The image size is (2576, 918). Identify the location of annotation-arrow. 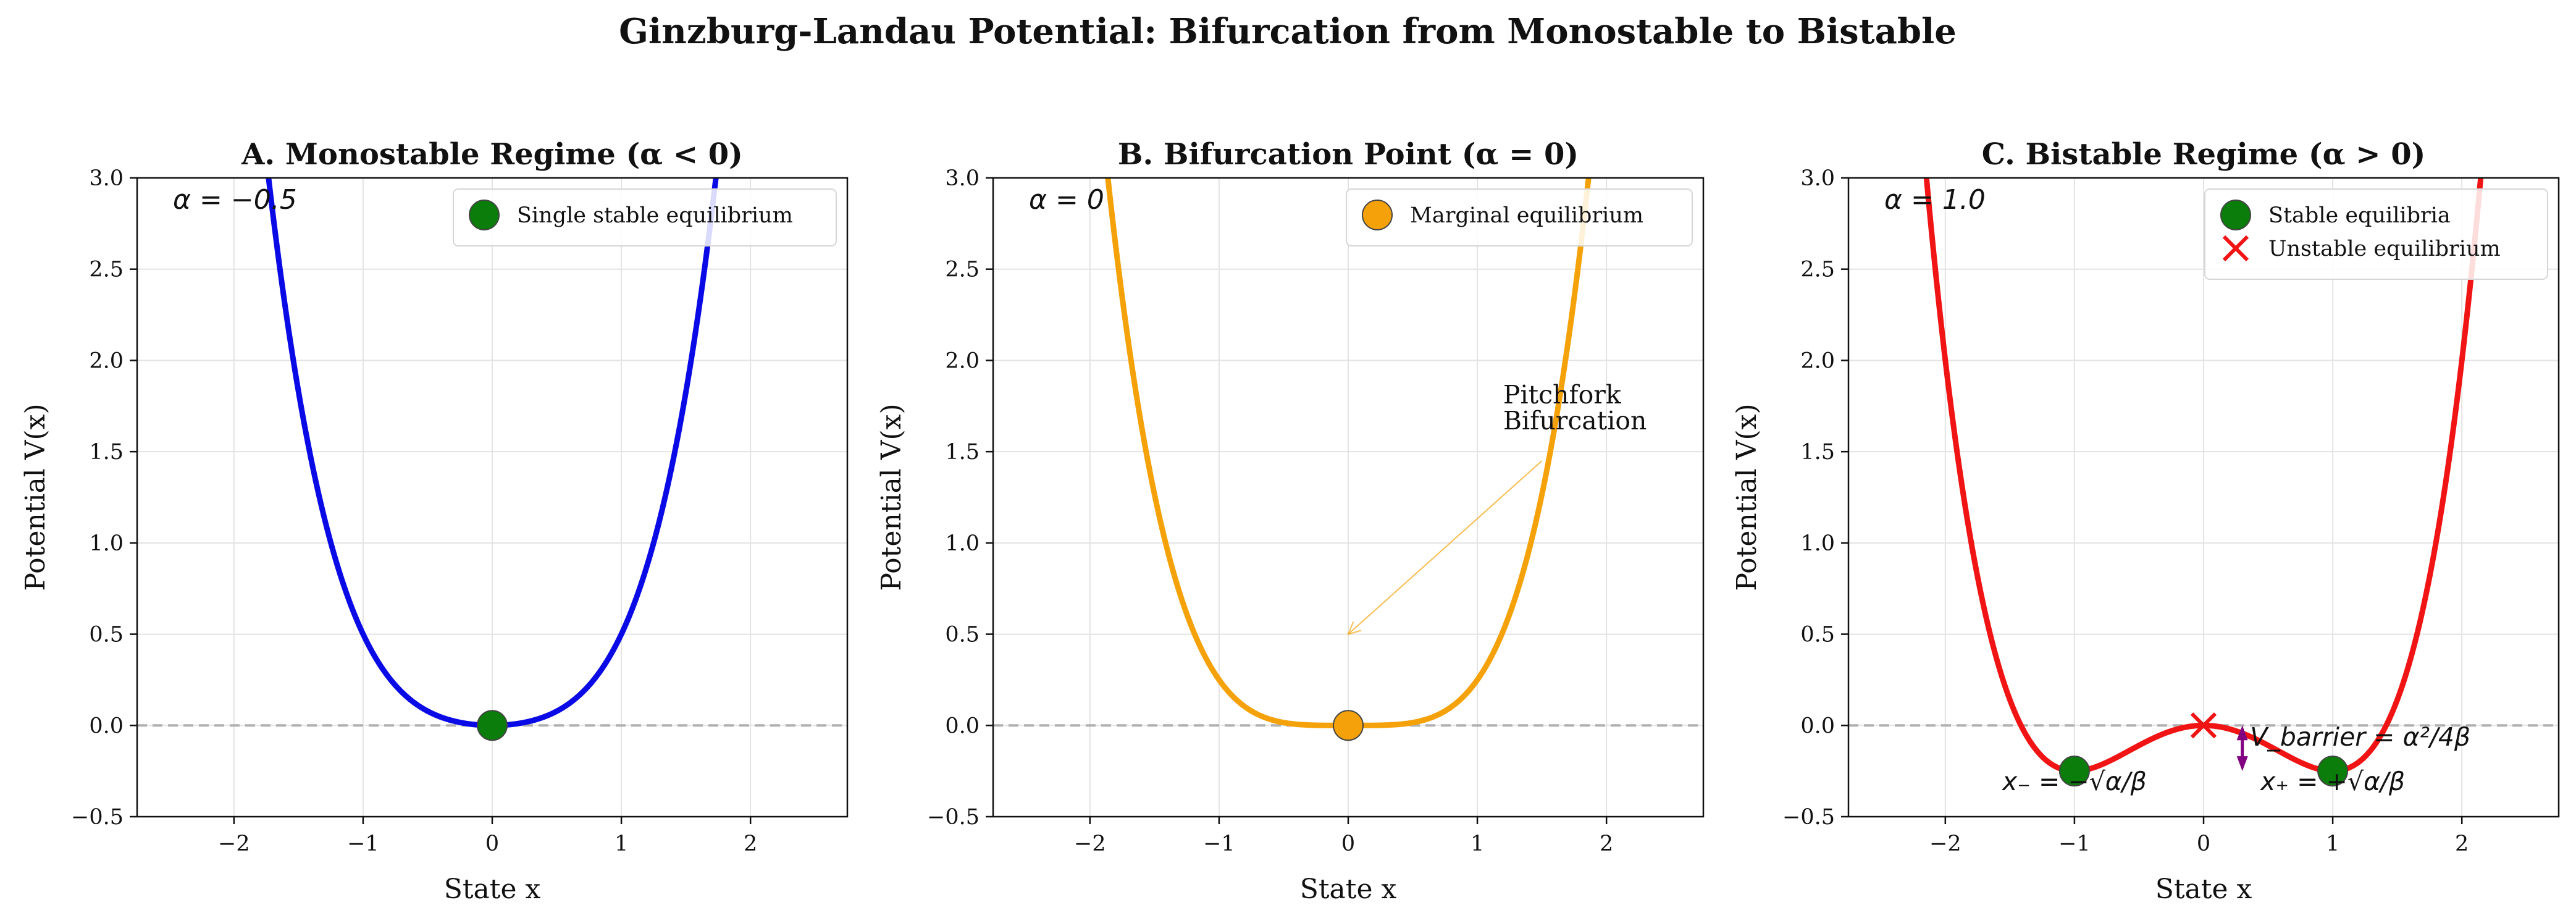
(1445, 548).